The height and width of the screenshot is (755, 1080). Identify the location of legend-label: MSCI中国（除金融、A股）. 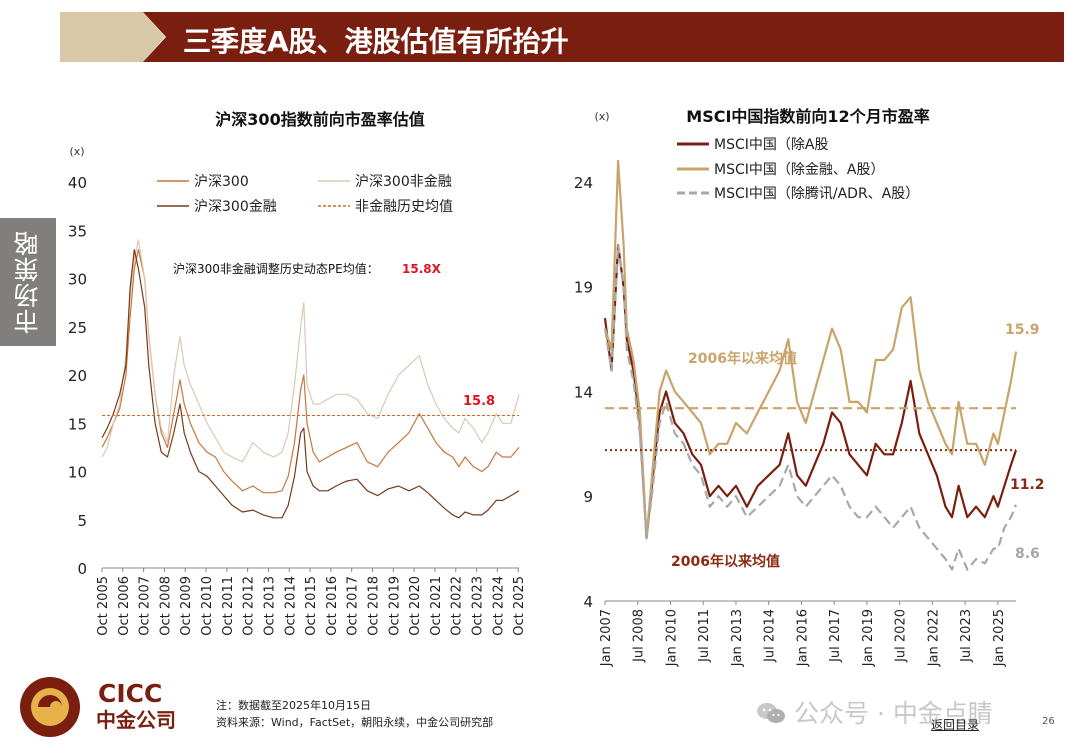
(799, 170).